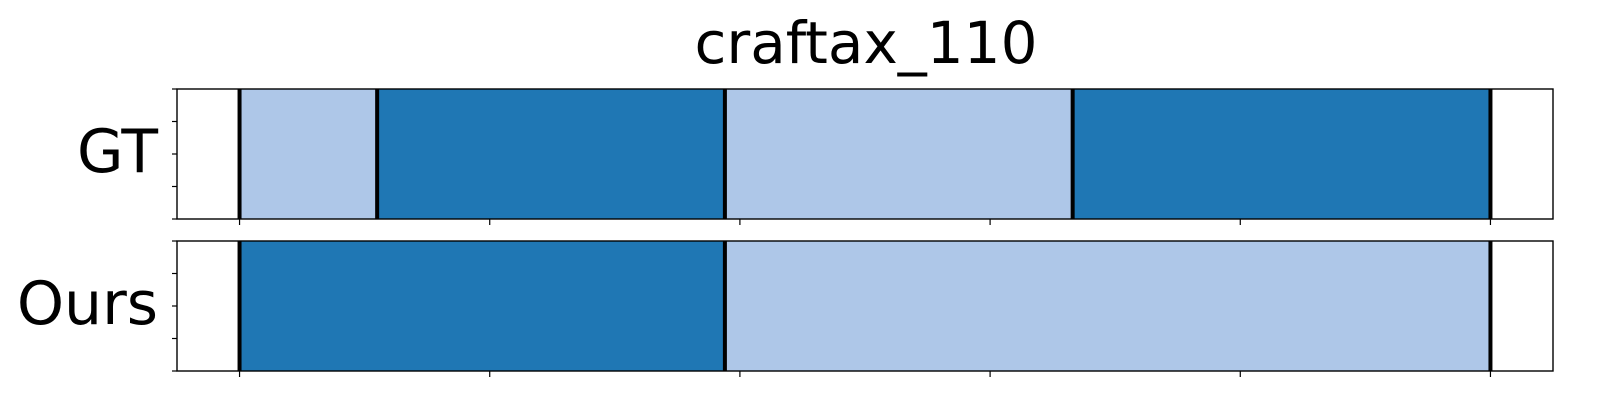 This screenshot has height=400, width=1600. I want to click on row-label-gt: GT, so click(117, 152).